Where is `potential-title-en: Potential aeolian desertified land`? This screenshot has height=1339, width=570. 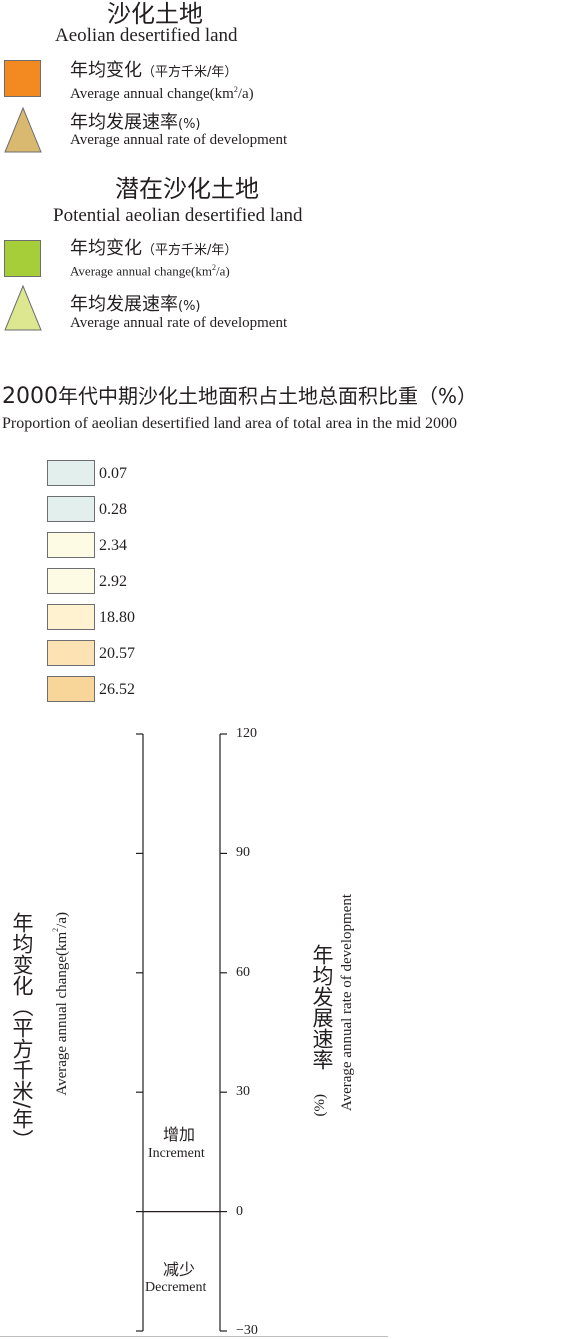 potential-title-en: Potential aeolian desertified land is located at coordinates (178, 215).